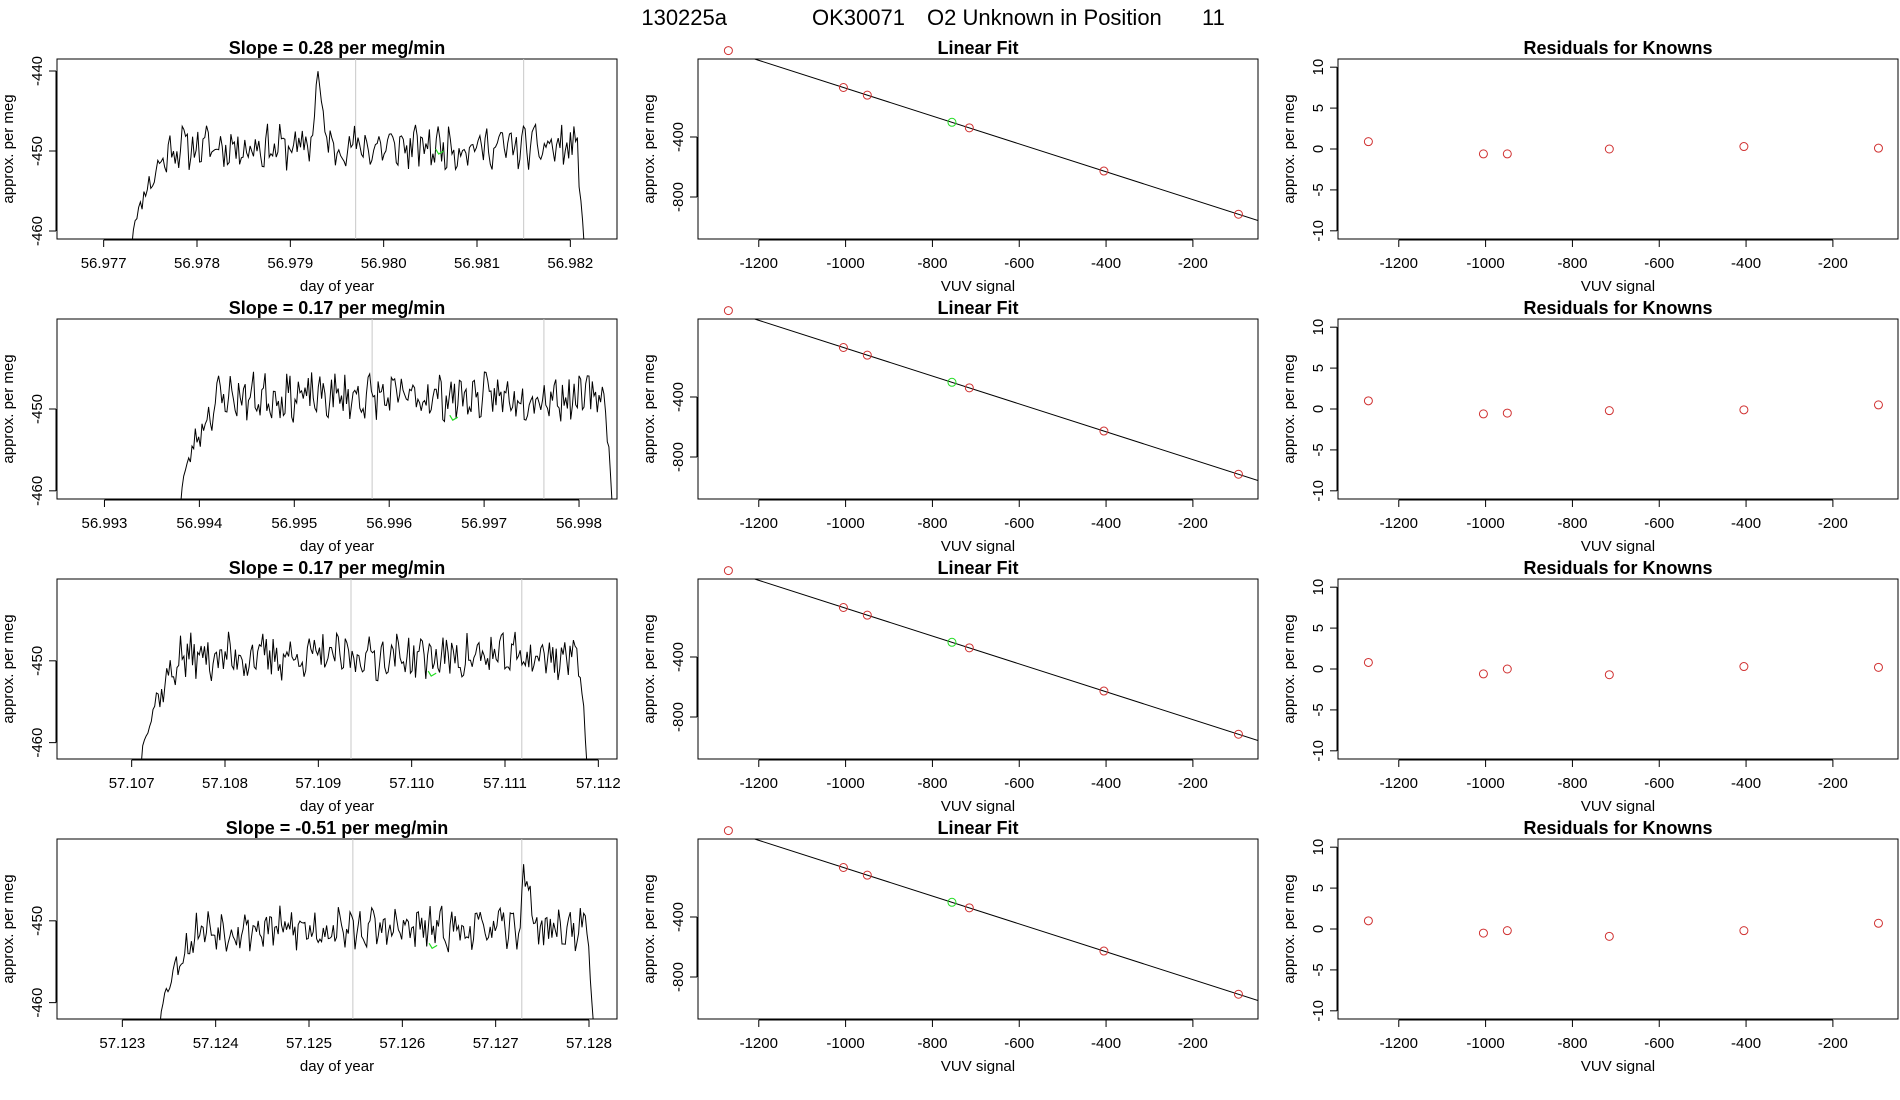 This screenshot has height=1100, width=1900. Describe the element at coordinates (1318, 709) in the screenshot. I see `y-tick-label: -5` at that location.